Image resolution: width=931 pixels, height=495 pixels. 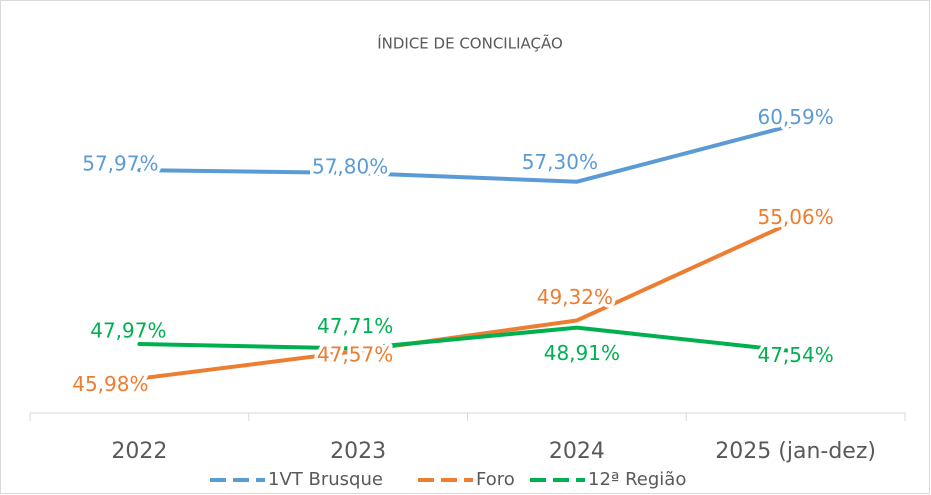 I want to click on data-label: 57,97%, so click(x=120, y=164).